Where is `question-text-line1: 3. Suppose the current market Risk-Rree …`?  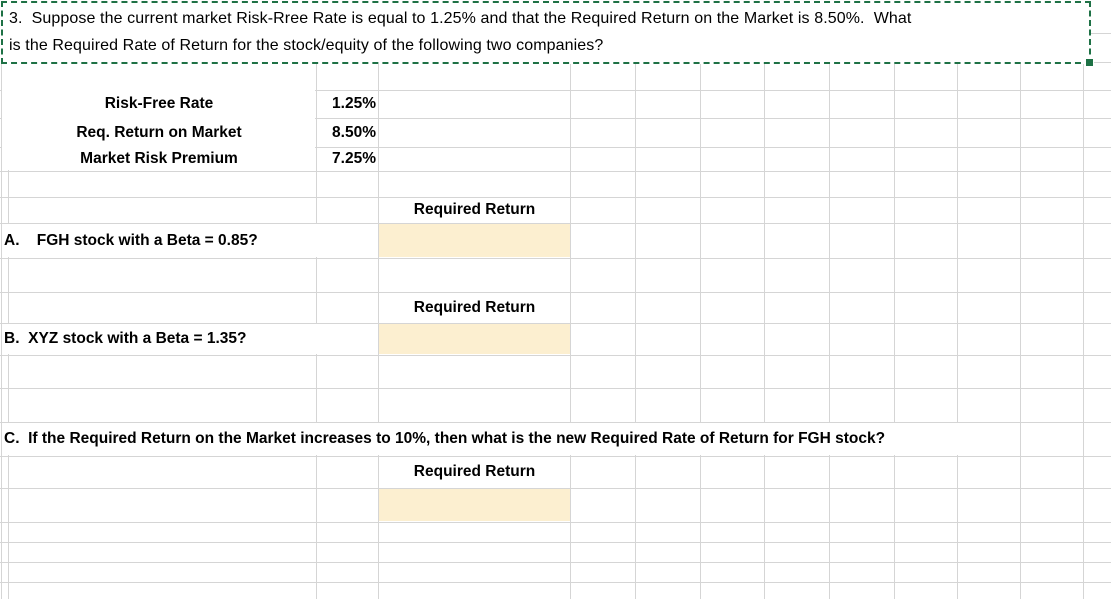 question-text-line1: 3. Suppose the current market Risk-Rree … is located at coordinates (460, 18).